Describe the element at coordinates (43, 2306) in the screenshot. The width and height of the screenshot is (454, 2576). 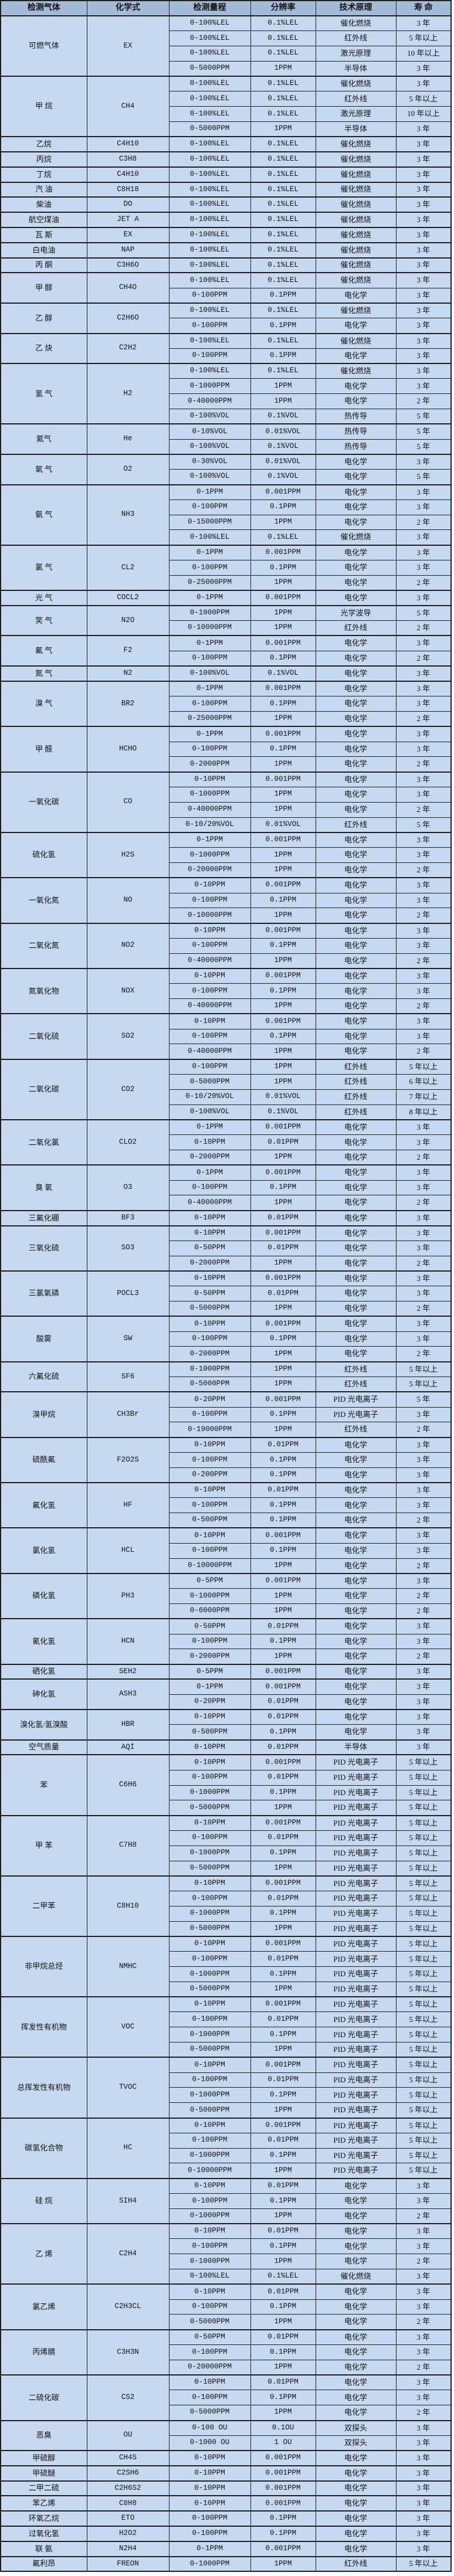
I see `gas-name-cell: 氯乙烯` at that location.